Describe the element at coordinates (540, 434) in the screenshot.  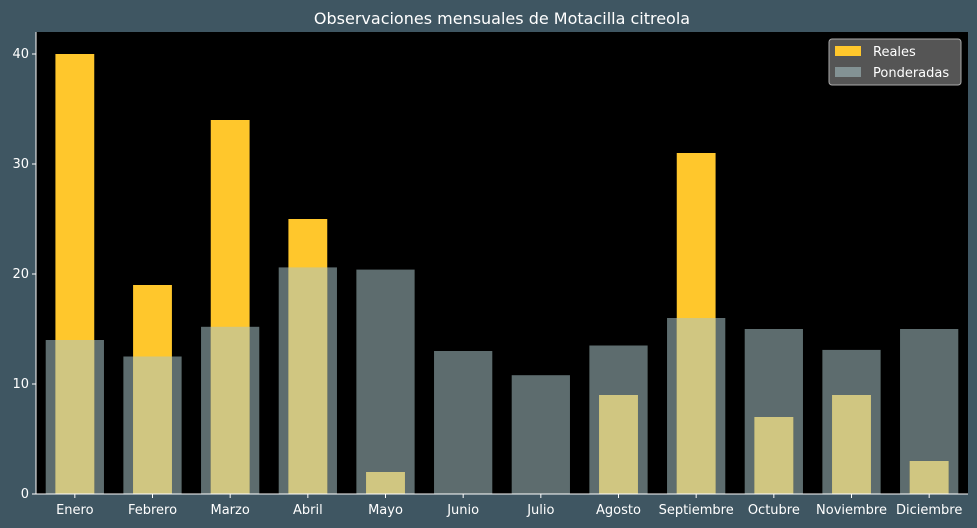
I see `bar-ponderadas-julio` at that location.